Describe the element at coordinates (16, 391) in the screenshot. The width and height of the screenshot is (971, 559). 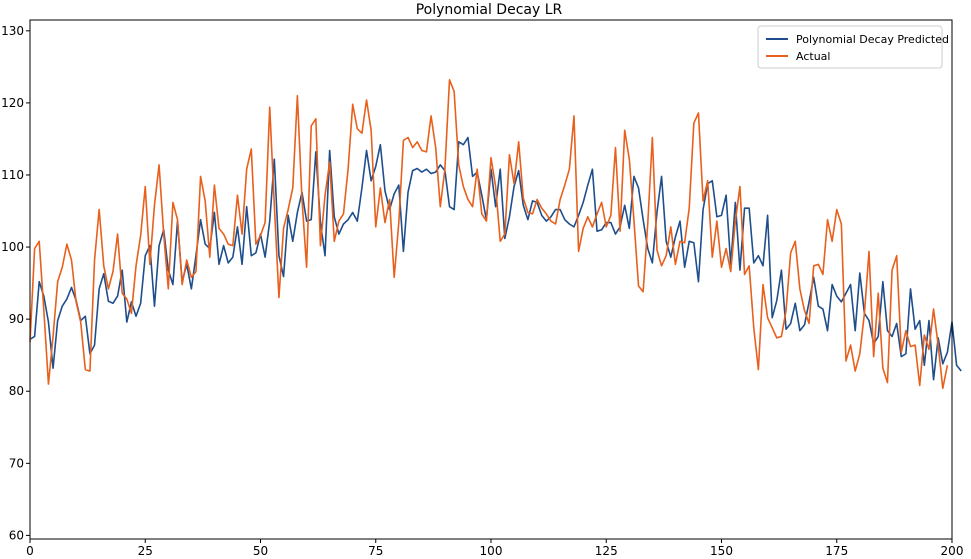
I see `y-tick-label: 80` at that location.